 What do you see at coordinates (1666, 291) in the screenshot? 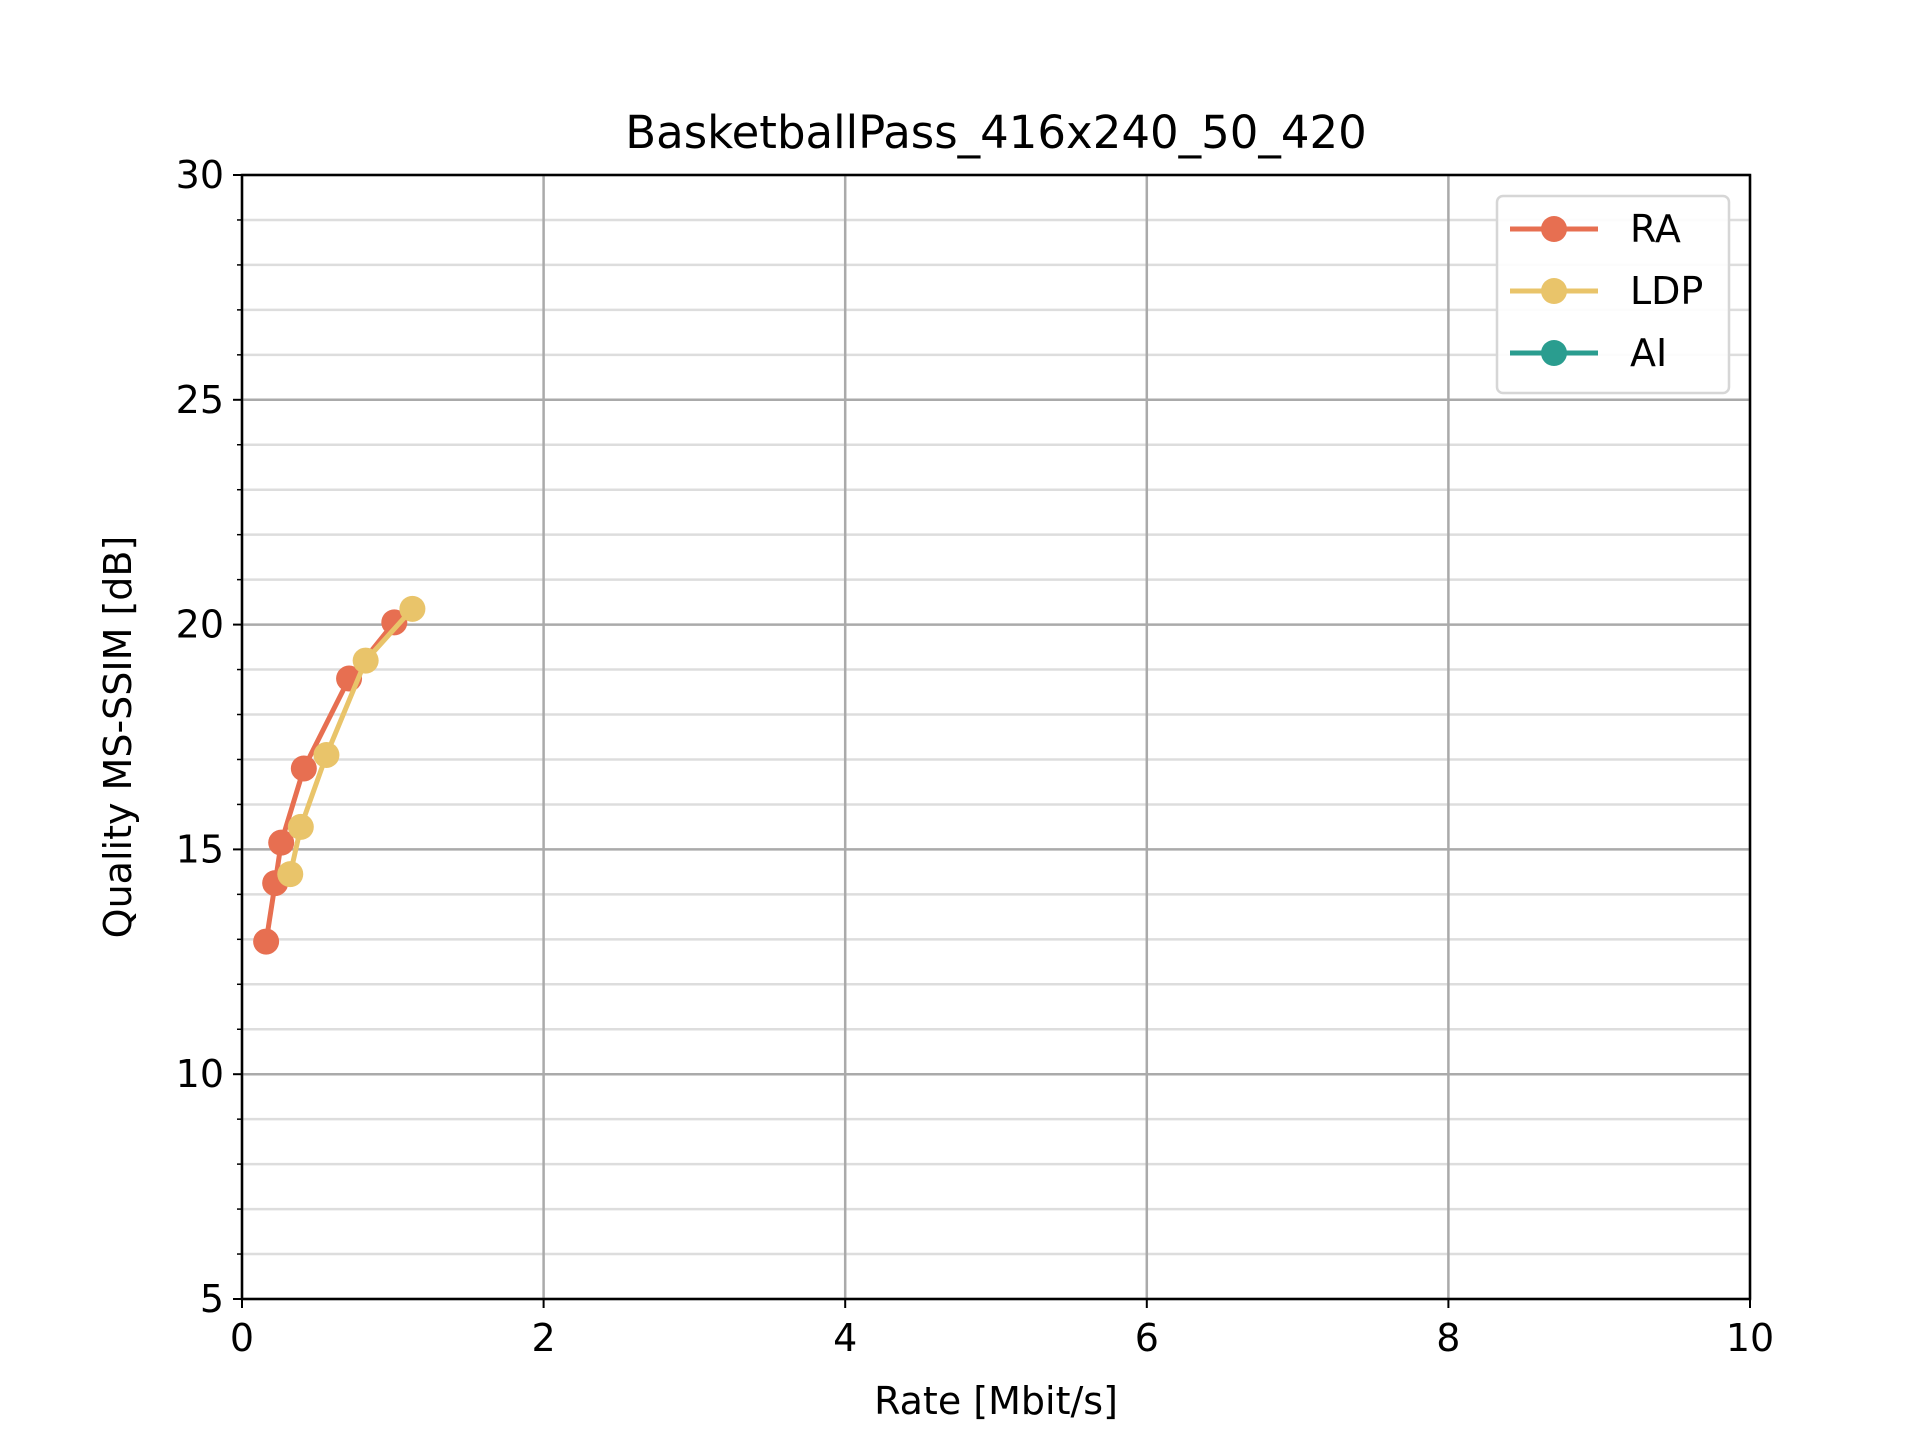
I see `legend-label-ldp: LDP` at bounding box center [1666, 291].